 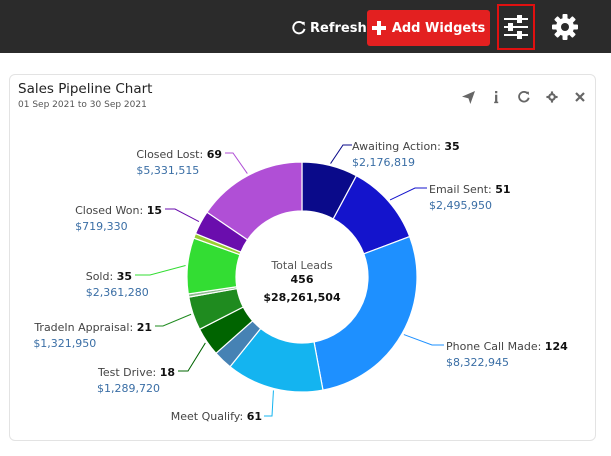 I want to click on slice-label-amount: $1,321,950, so click(x=64, y=343).